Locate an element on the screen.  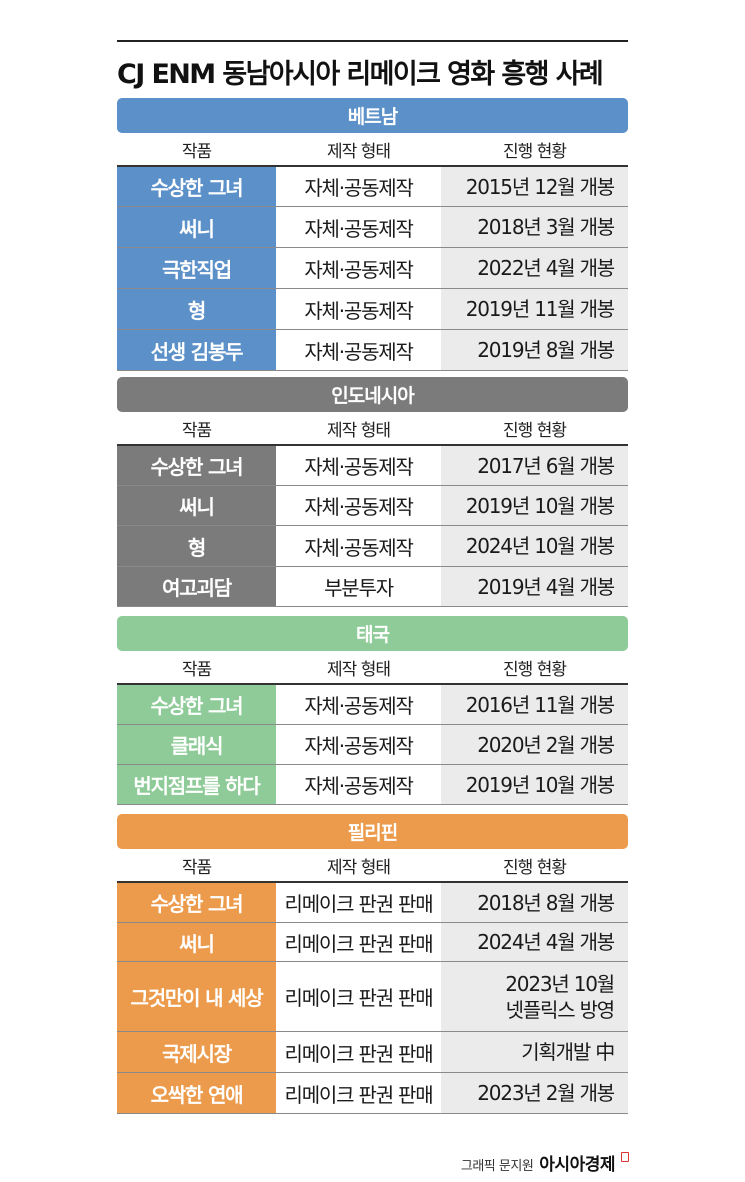
table-row: 써니 리메이크 판권 판매 2024년 4월 개봉 is located at coordinates (372, 942).